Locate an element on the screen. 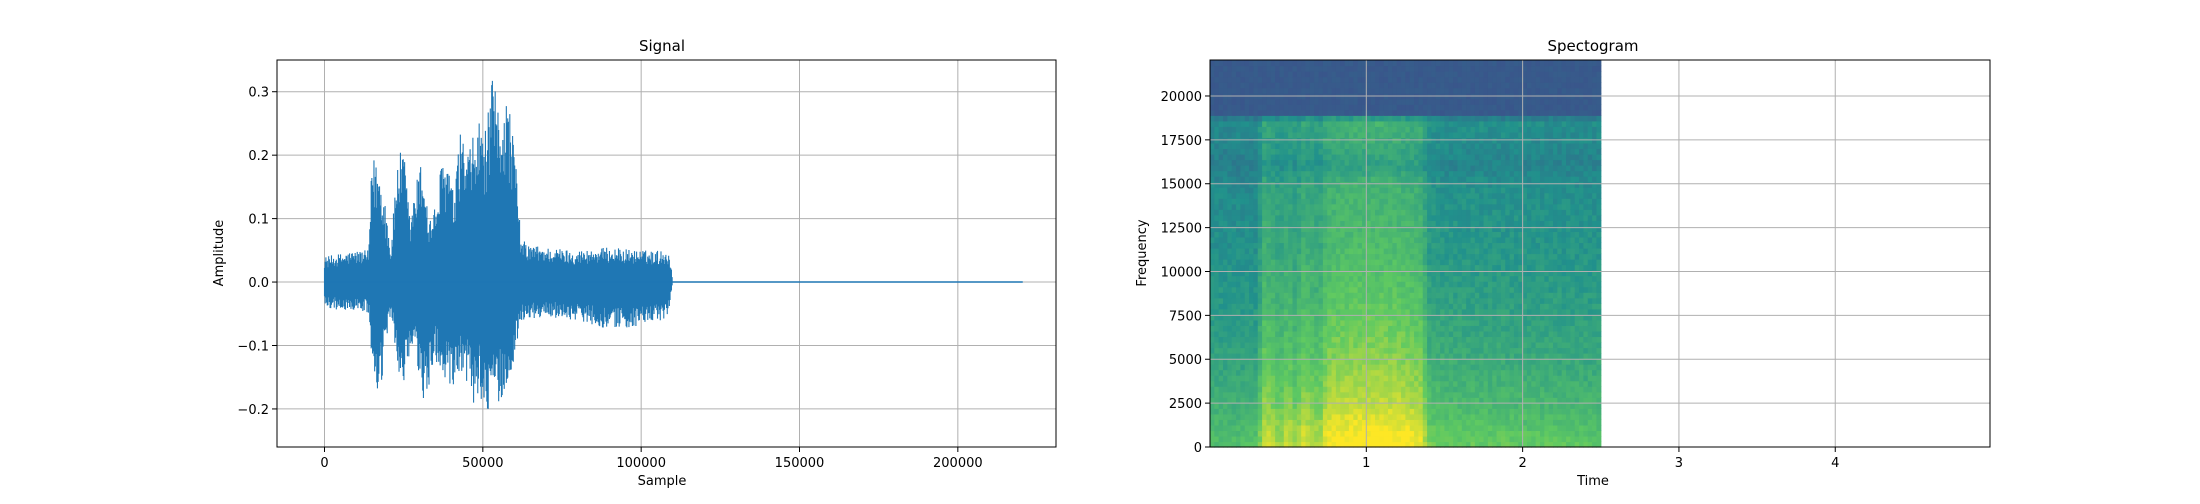  signal-ytick-label: 0.0 is located at coordinates (258, 283).